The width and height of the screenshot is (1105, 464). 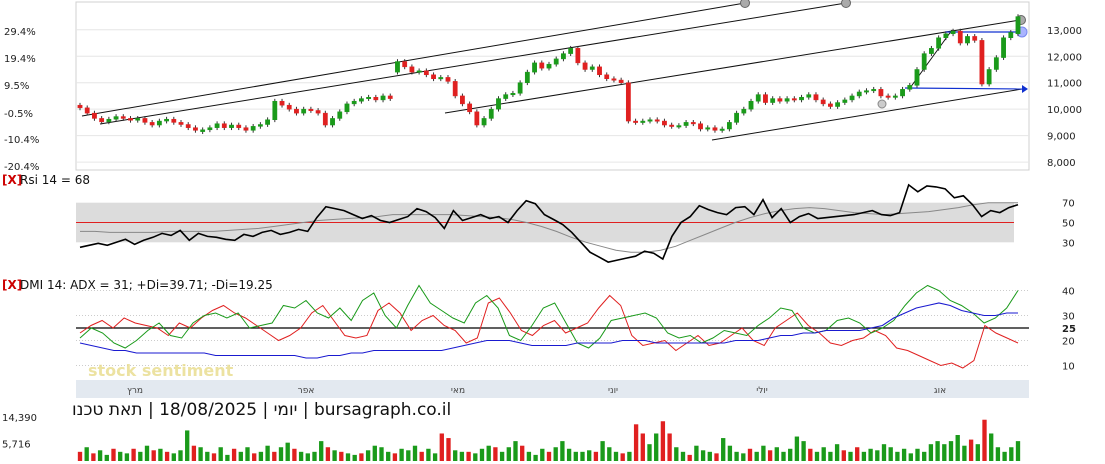 What do you see at coordinates (1064, 57) in the screenshot?
I see `price-tick-label: 12,000` at bounding box center [1064, 57].